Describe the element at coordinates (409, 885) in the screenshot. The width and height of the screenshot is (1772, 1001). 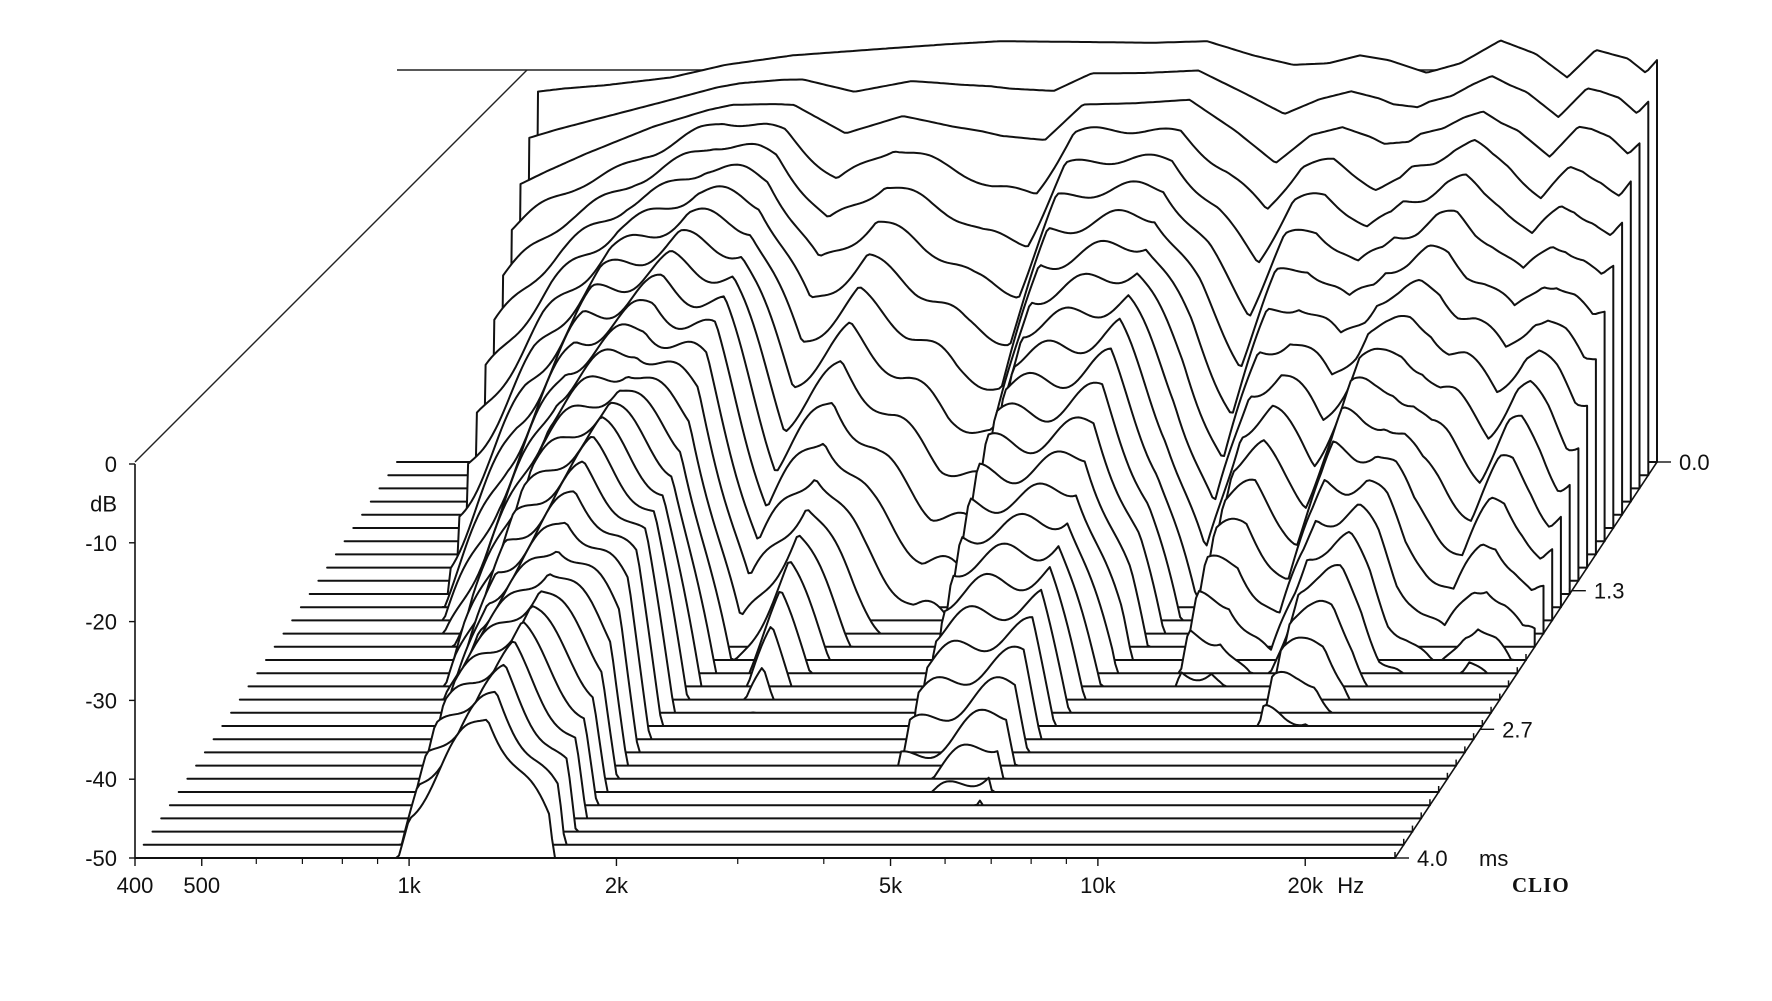
I see `freq-tick-label: 1k` at that location.